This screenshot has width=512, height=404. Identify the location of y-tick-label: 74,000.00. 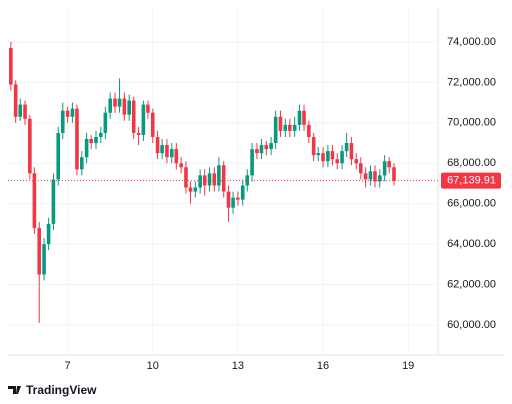
(471, 42).